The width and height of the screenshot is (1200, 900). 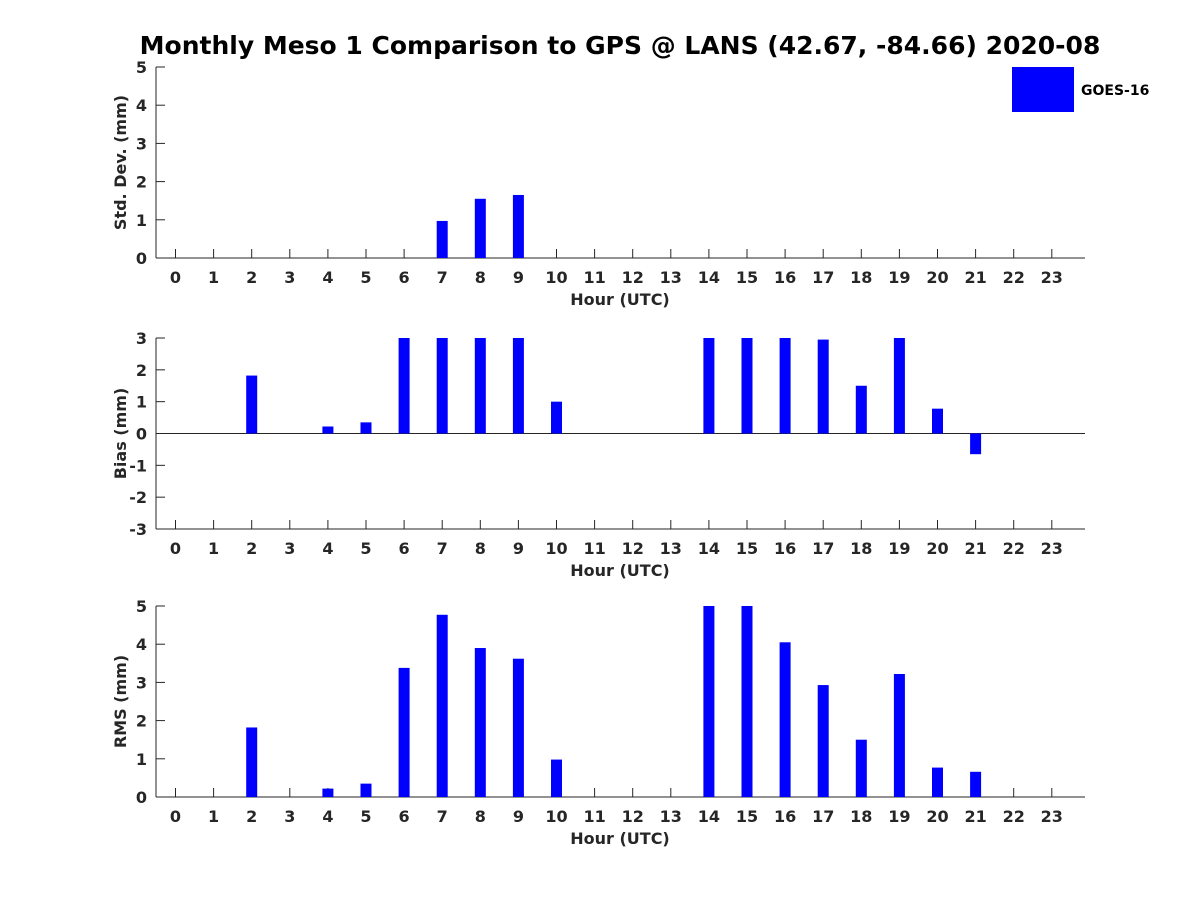 I want to click on x-tick-label: 8, so click(x=480, y=277).